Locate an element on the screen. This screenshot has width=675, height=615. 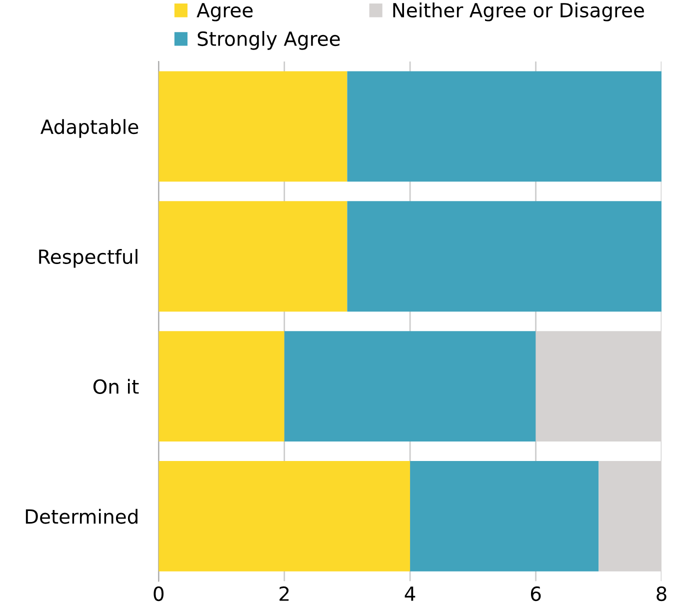
x-tick-label: 4 is located at coordinates (410, 593).